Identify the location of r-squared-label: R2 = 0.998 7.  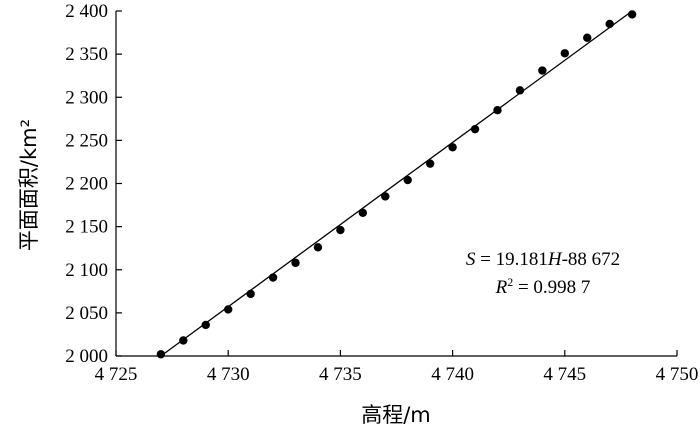
(543, 286).